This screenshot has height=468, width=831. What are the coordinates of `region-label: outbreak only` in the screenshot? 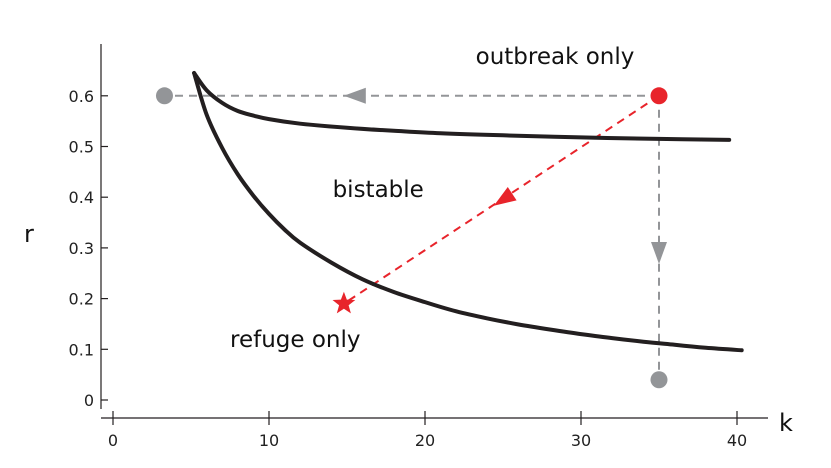 It's located at (555, 57).